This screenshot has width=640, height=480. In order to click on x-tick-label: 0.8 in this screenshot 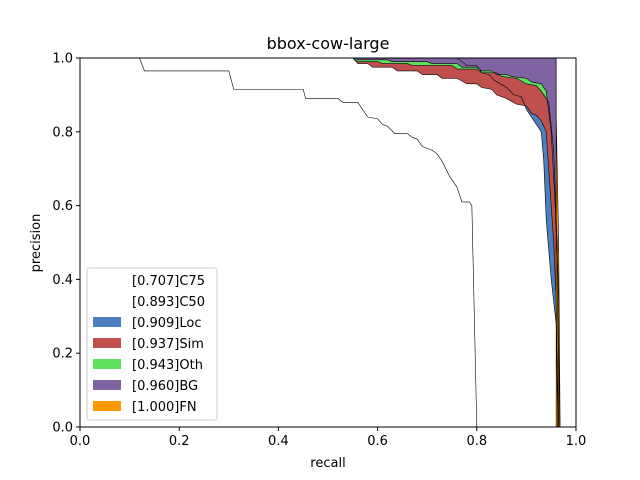, I will do `click(476, 441)`.